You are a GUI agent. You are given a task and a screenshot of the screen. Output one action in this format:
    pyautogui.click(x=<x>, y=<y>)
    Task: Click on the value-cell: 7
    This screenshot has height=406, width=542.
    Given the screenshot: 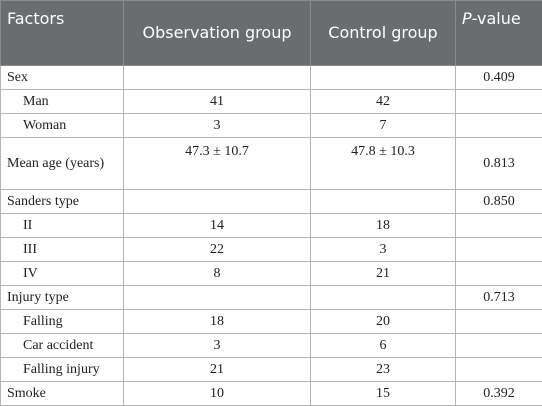 What is the action you would take?
    pyautogui.click(x=383, y=125)
    